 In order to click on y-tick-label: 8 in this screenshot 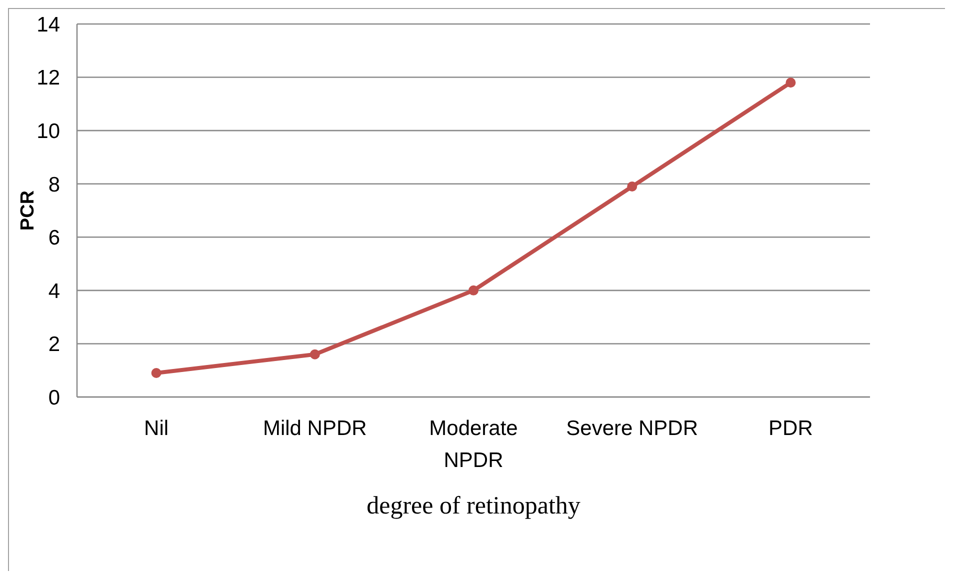, I will do `click(54, 184)`.